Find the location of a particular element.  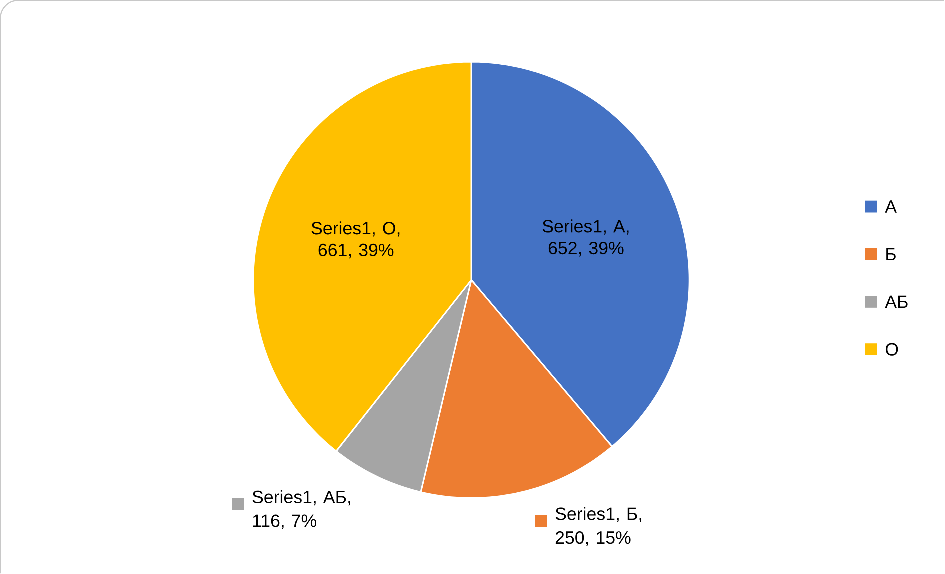

data-label: Series1, А, 652, 39% is located at coordinates (585, 238).